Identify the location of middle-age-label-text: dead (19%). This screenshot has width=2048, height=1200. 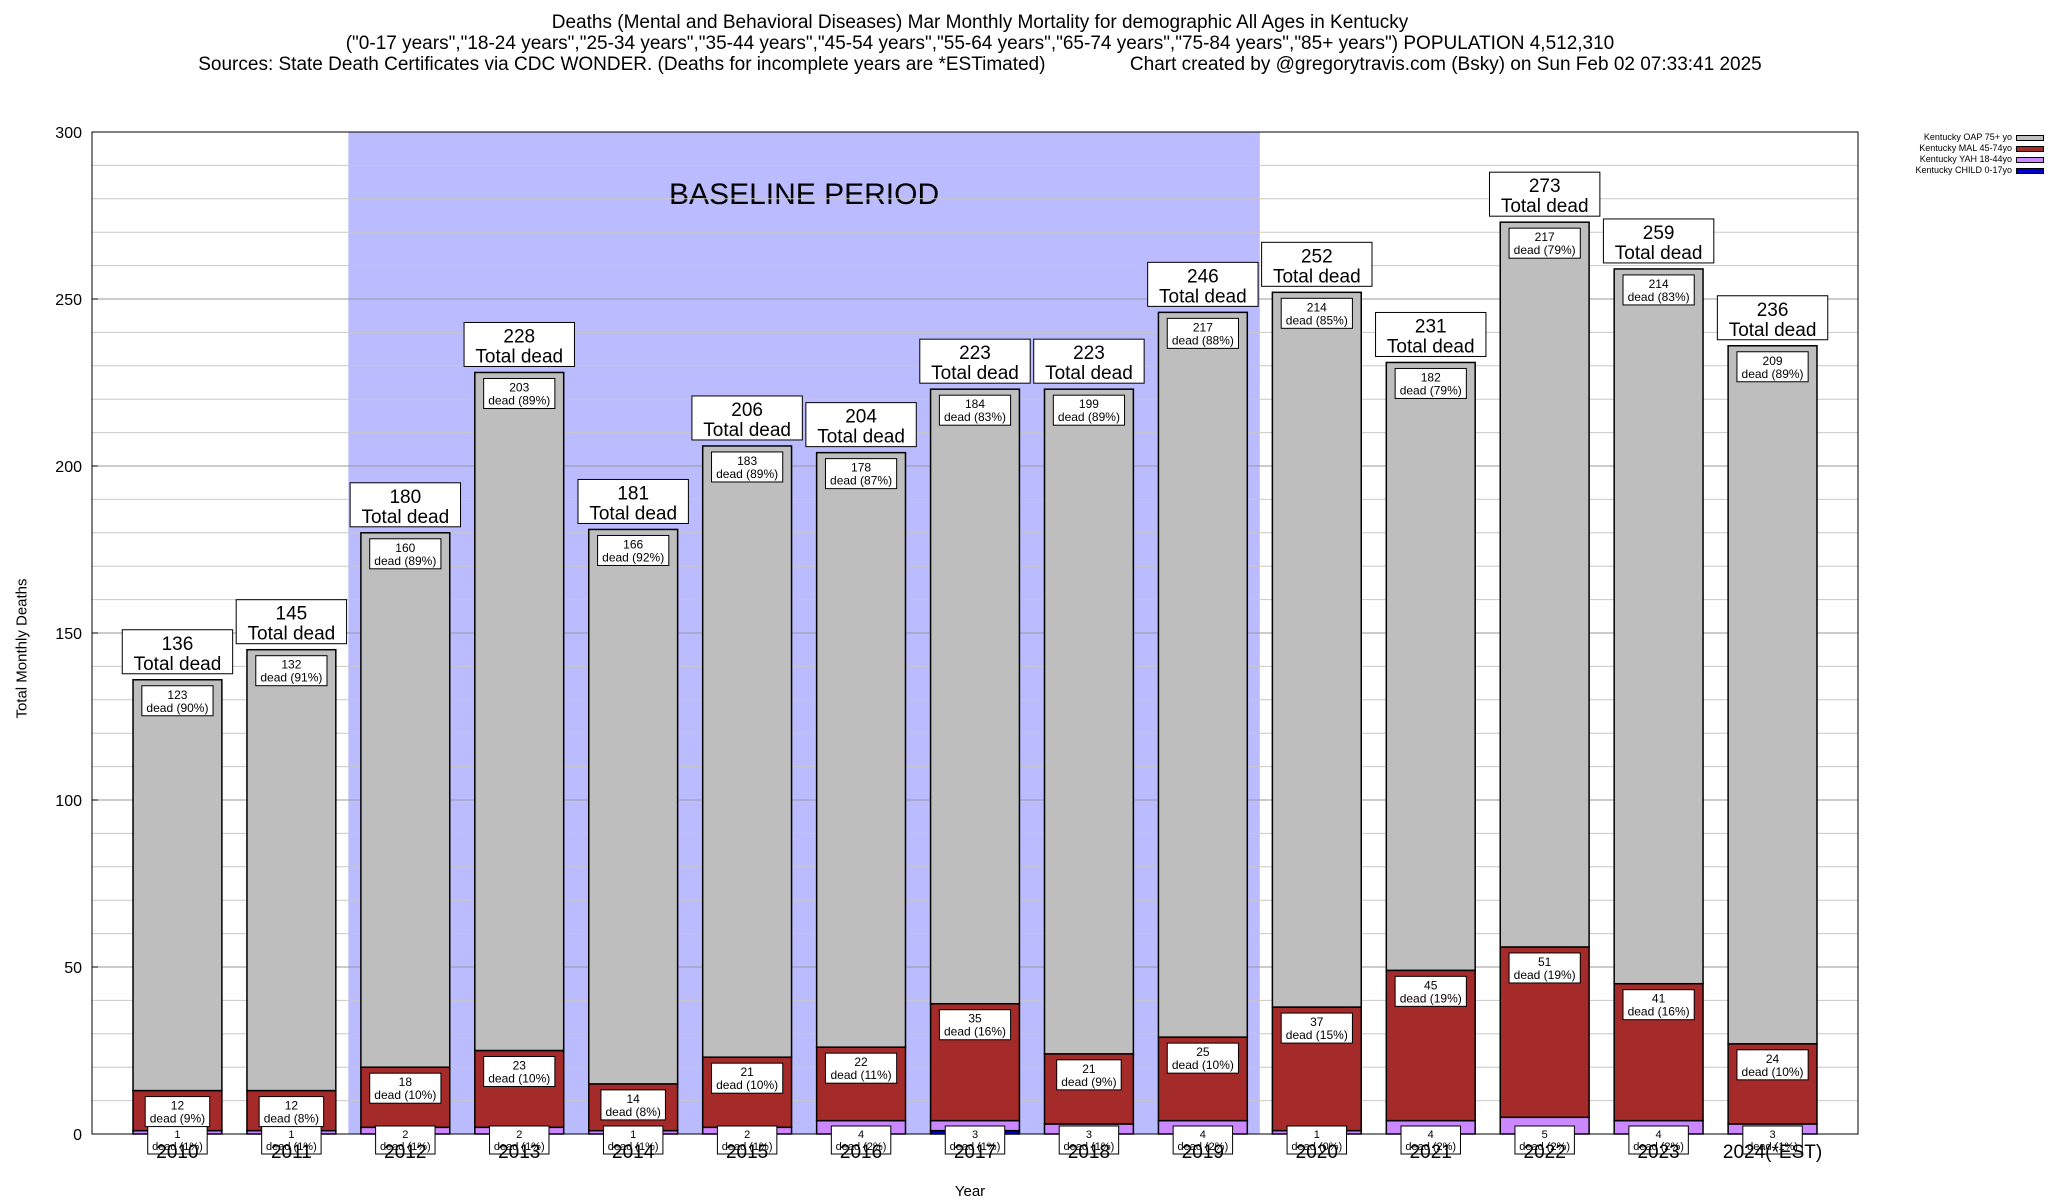
(1431, 998).